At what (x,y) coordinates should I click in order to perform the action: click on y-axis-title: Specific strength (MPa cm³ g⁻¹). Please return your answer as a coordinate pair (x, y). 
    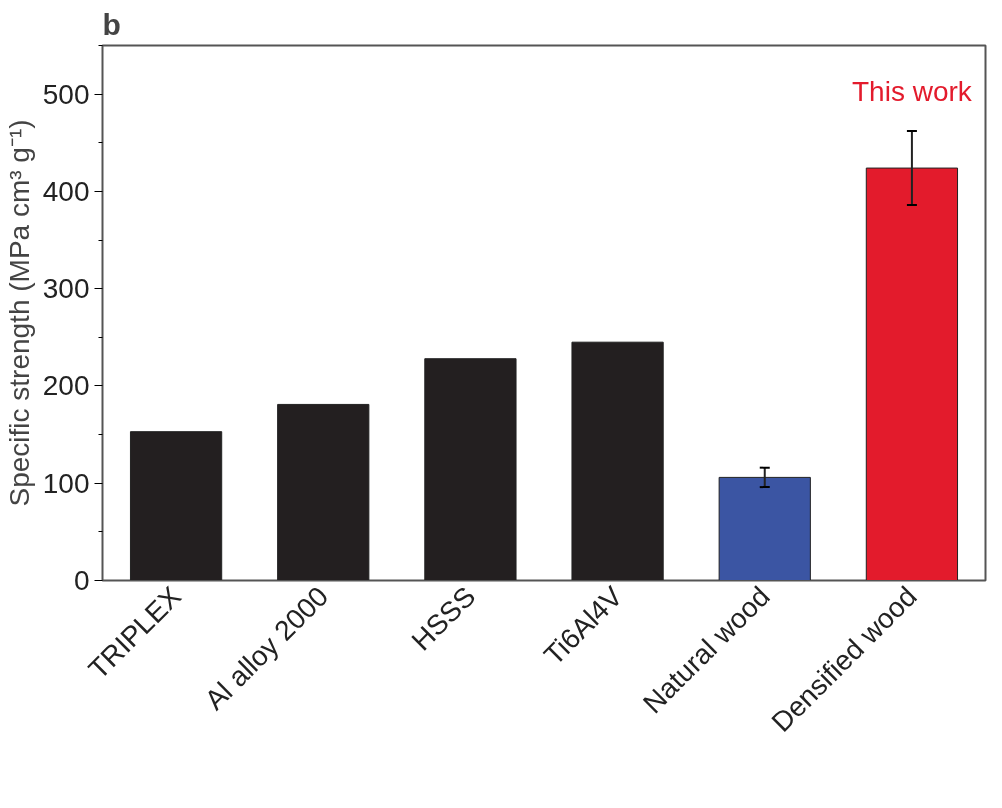
    Looking at the image, I should click on (19, 313).